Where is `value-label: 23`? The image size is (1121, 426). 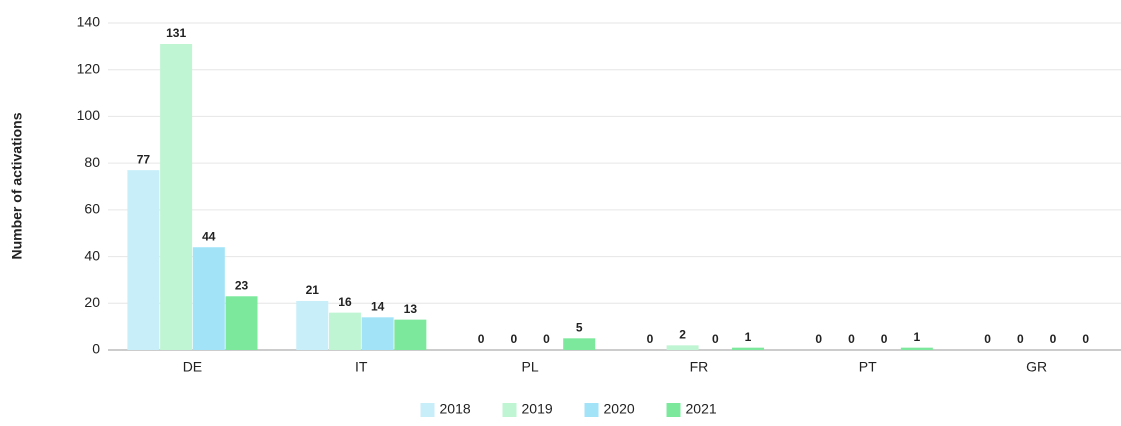
value-label: 23 is located at coordinates (242, 285).